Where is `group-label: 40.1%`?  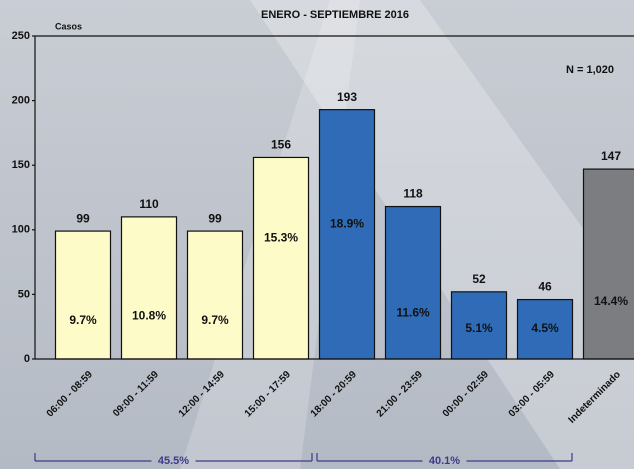 group-label: 40.1% is located at coordinates (444, 461).